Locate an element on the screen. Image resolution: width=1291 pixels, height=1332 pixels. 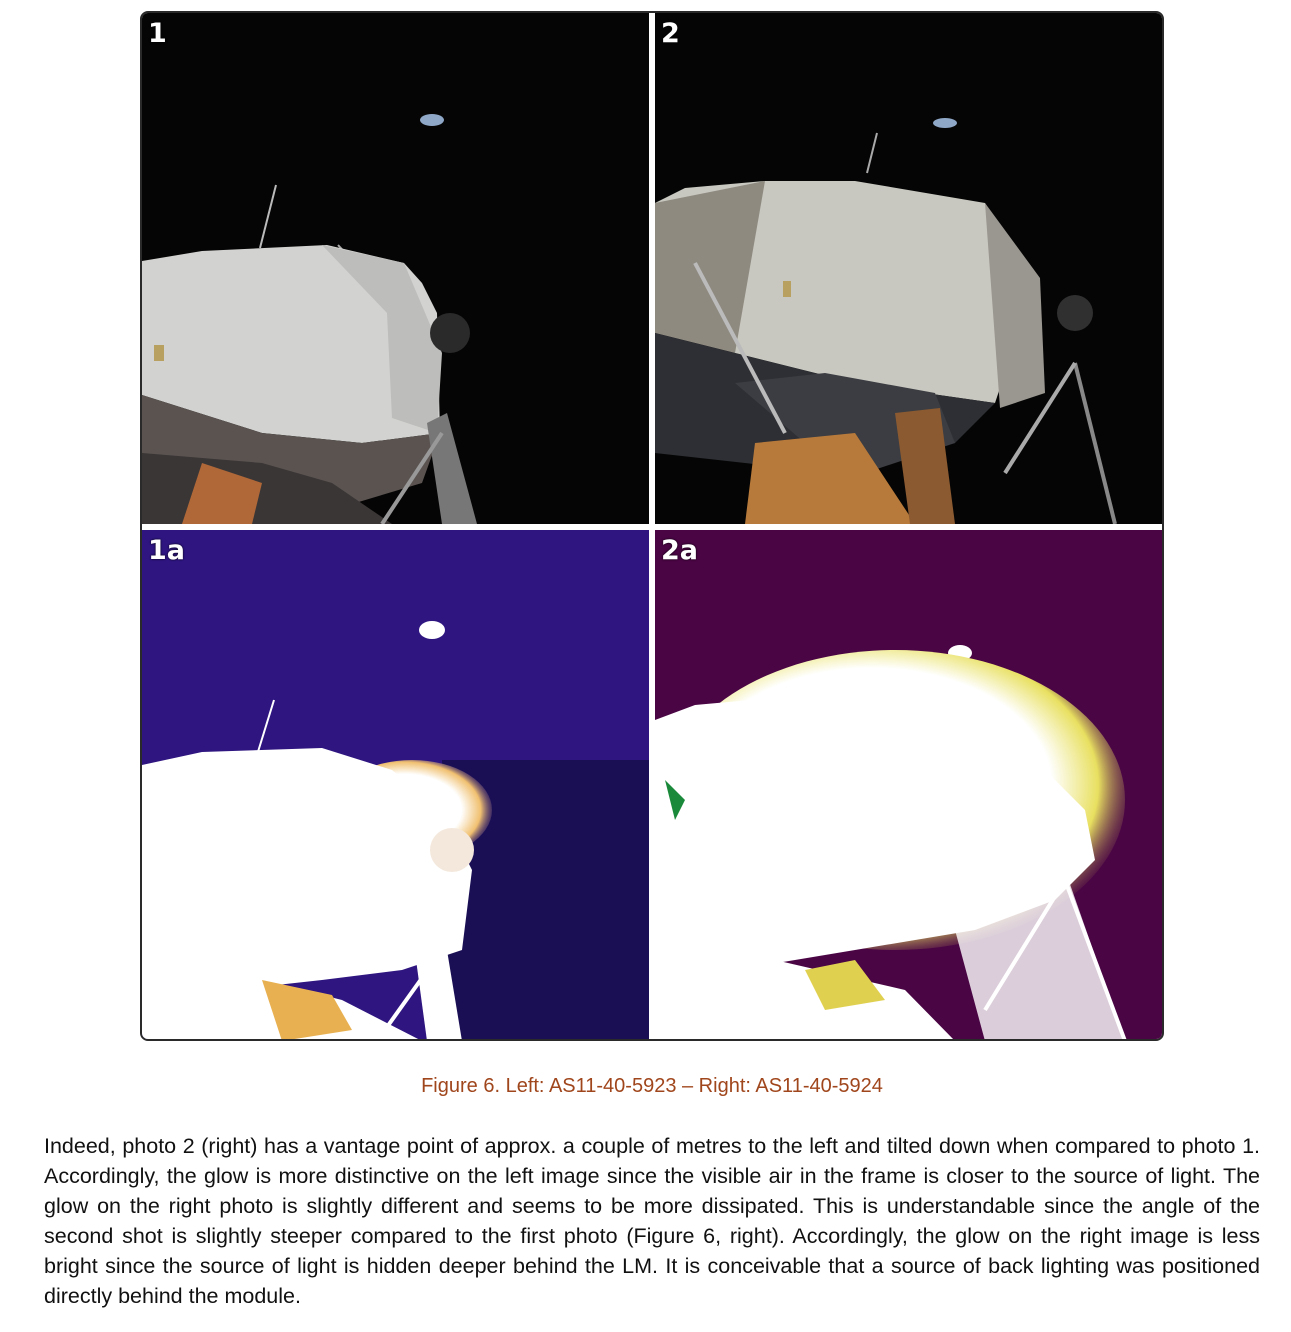
panel-label-1: 1 is located at coordinates (157, 33).